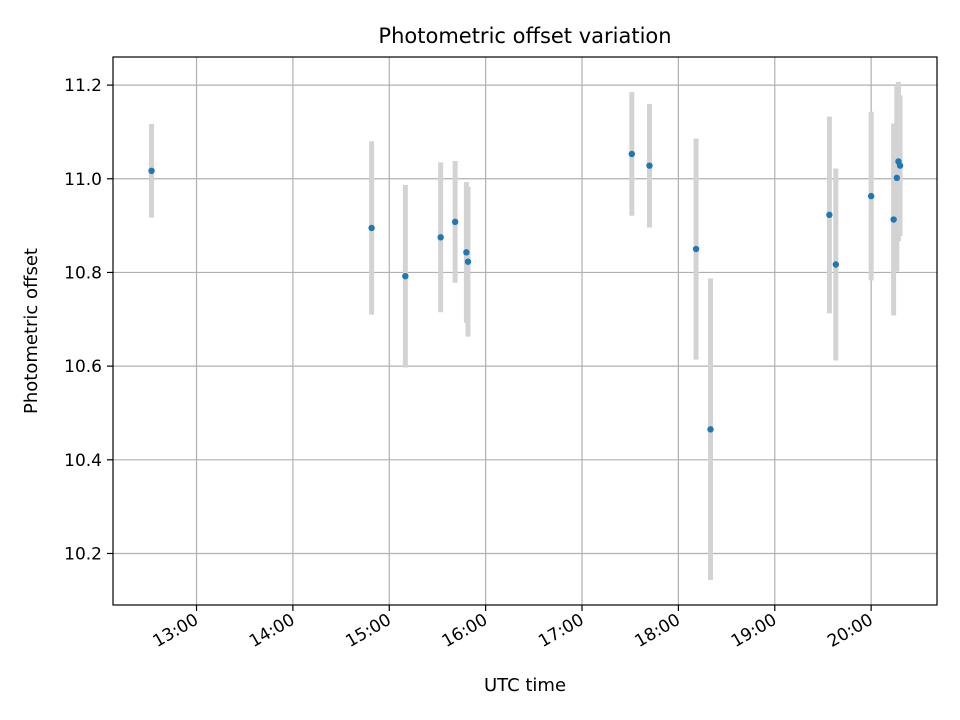 This screenshot has width=960, height=720. What do you see at coordinates (83, 367) in the screenshot?
I see `y-tick-label: 10.6` at bounding box center [83, 367].